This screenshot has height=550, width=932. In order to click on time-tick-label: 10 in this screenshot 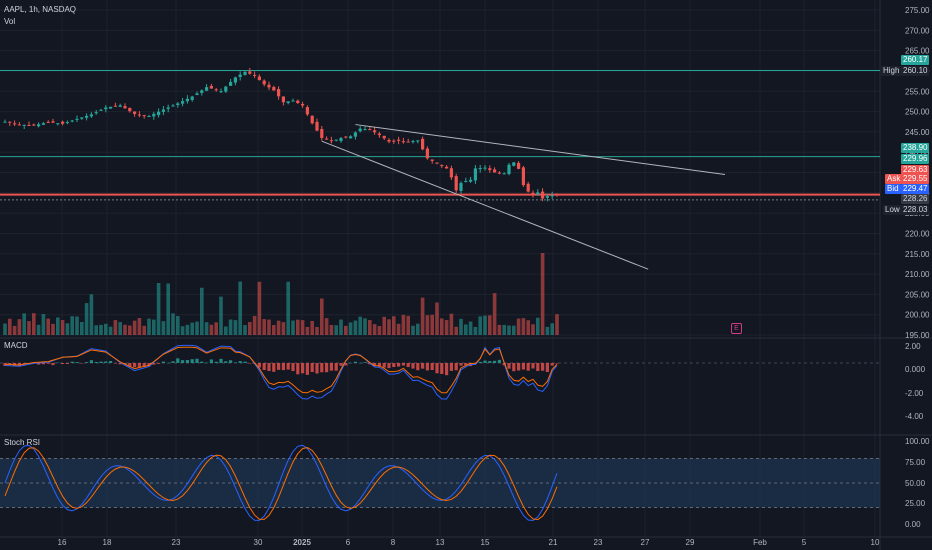, I will do `click(875, 542)`.